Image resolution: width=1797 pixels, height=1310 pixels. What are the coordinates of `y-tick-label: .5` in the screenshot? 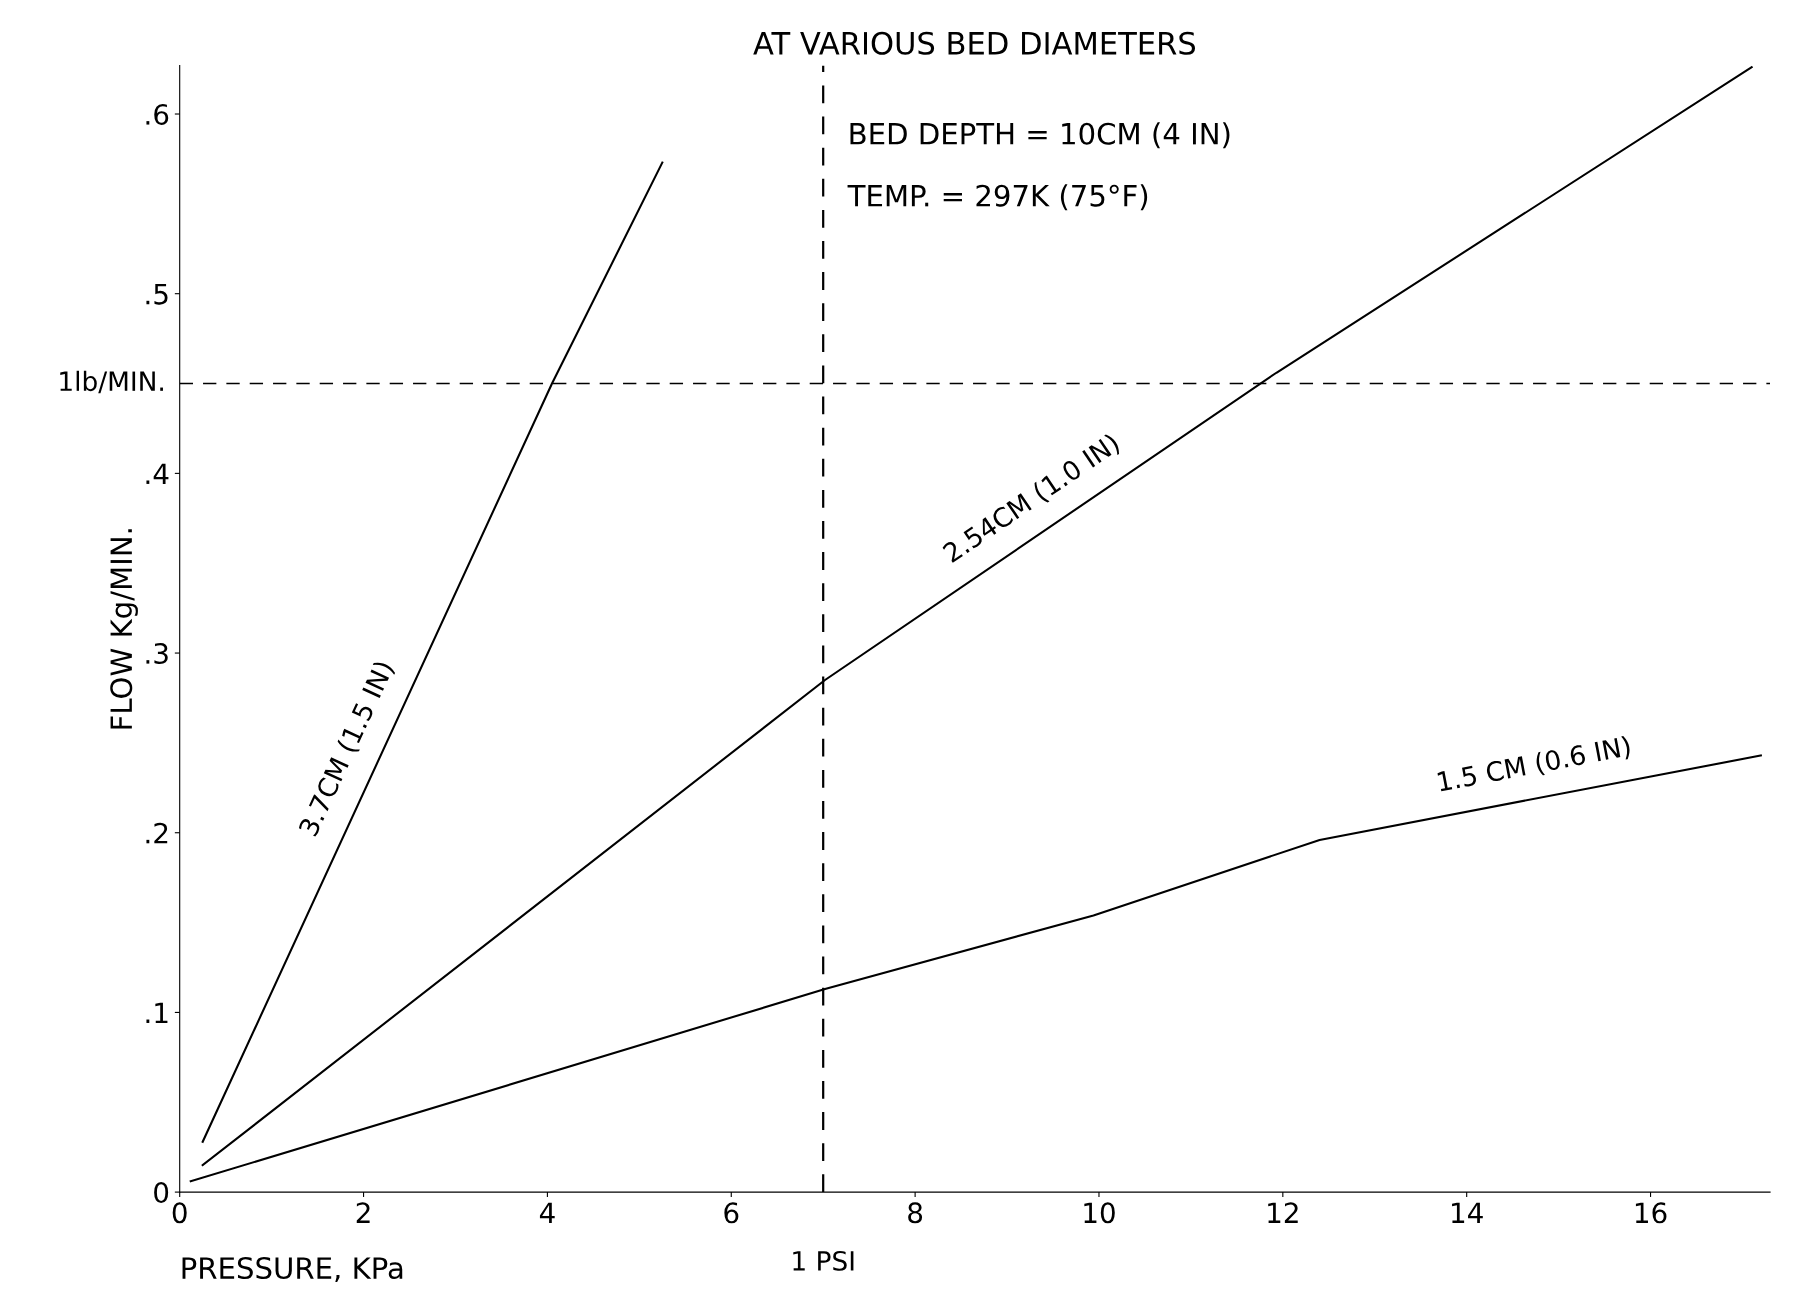 It's located at (157, 294).